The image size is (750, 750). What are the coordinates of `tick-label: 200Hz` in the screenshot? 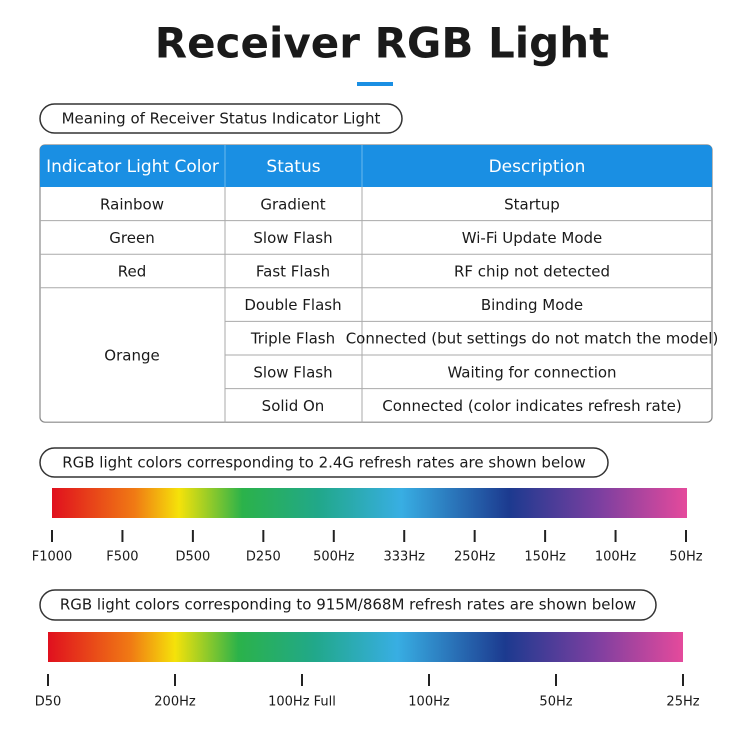 It's located at (175, 702).